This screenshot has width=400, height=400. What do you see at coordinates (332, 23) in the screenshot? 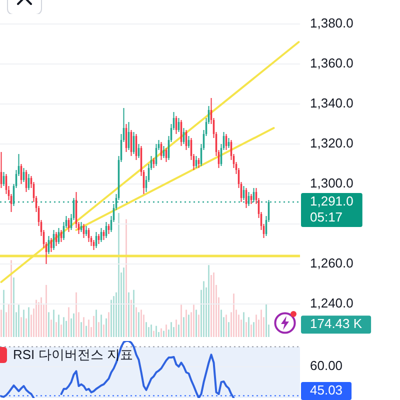
I see `y-tick-label: 1,380.0` at bounding box center [332, 23].